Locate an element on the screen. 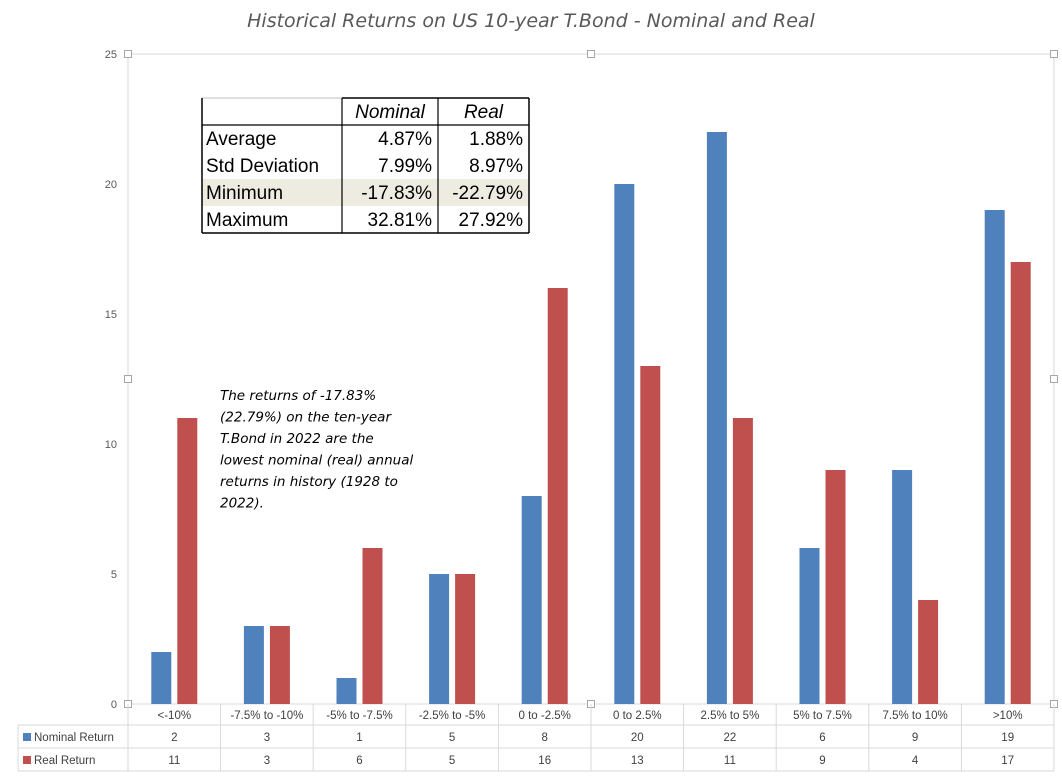  annotation-line: T.Bond in 2022 are the is located at coordinates (297, 439).